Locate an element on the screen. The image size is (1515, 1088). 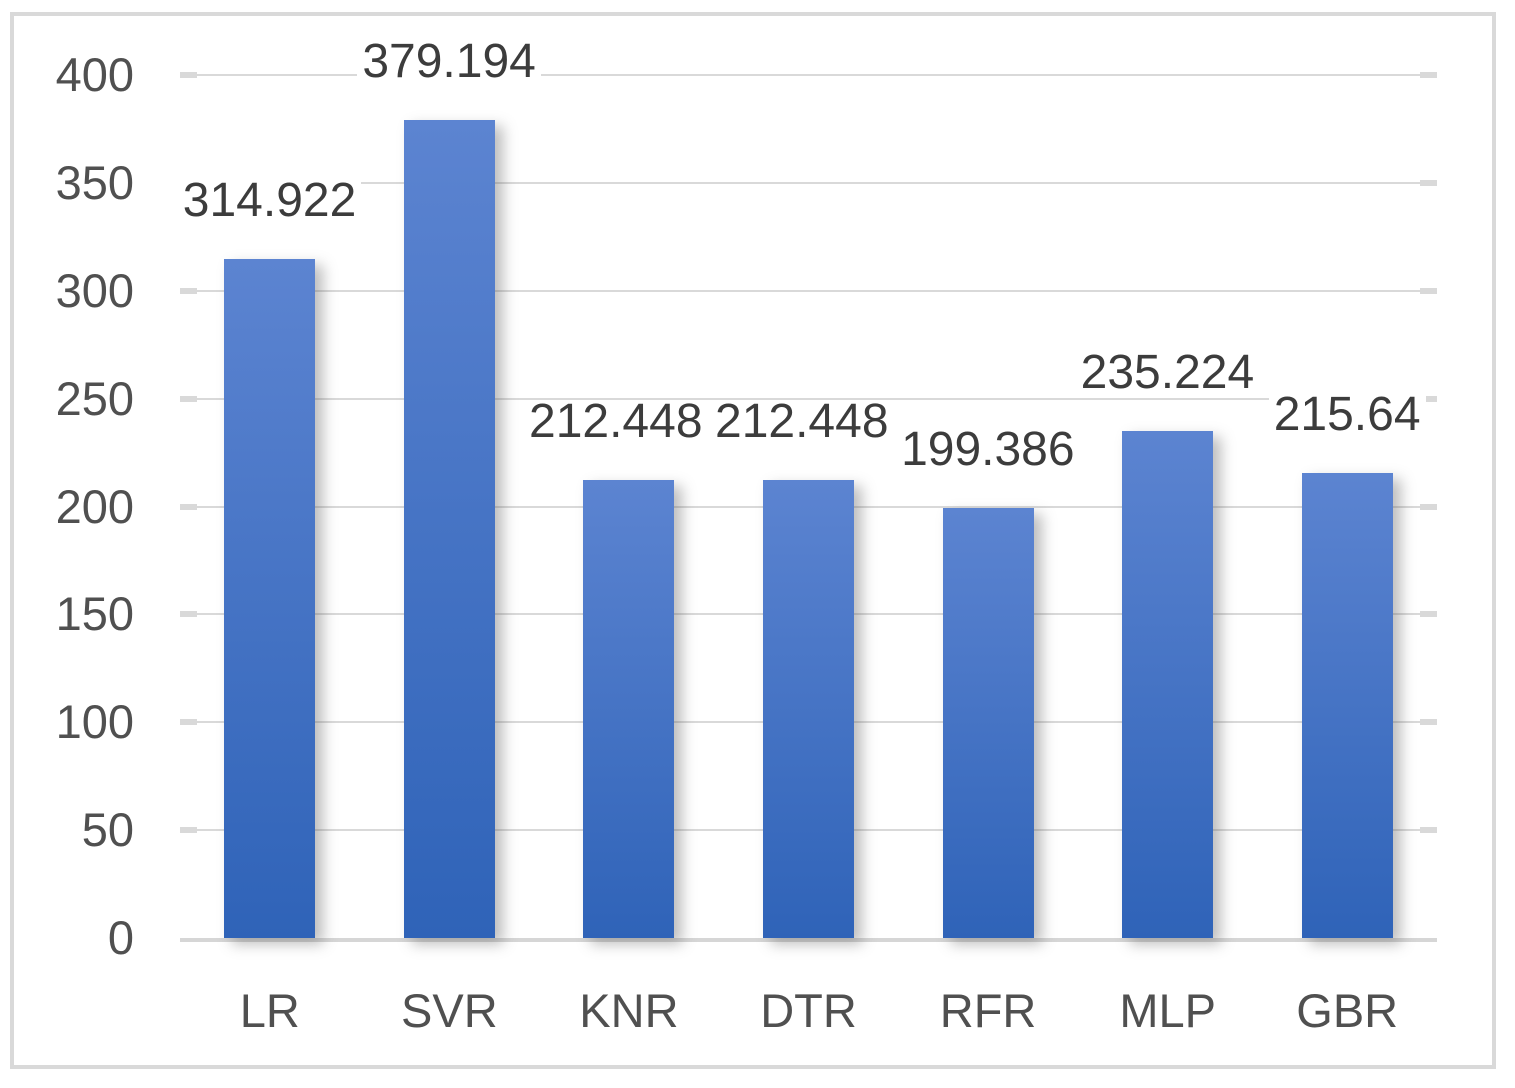
y-axis-tick-label: 0 is located at coordinates (120, 937).